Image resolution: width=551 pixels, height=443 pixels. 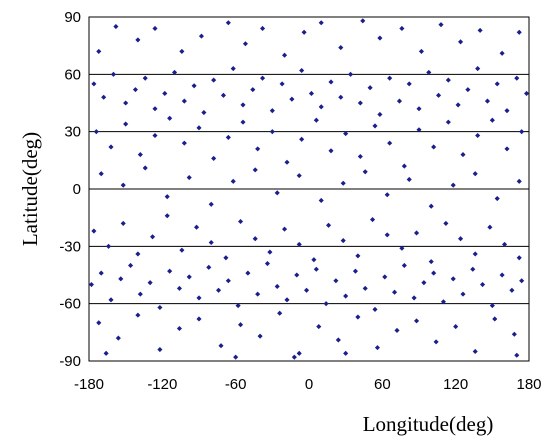 What do you see at coordinates (455, 384) in the screenshot?
I see `x-tick-label: 120` at bounding box center [455, 384].